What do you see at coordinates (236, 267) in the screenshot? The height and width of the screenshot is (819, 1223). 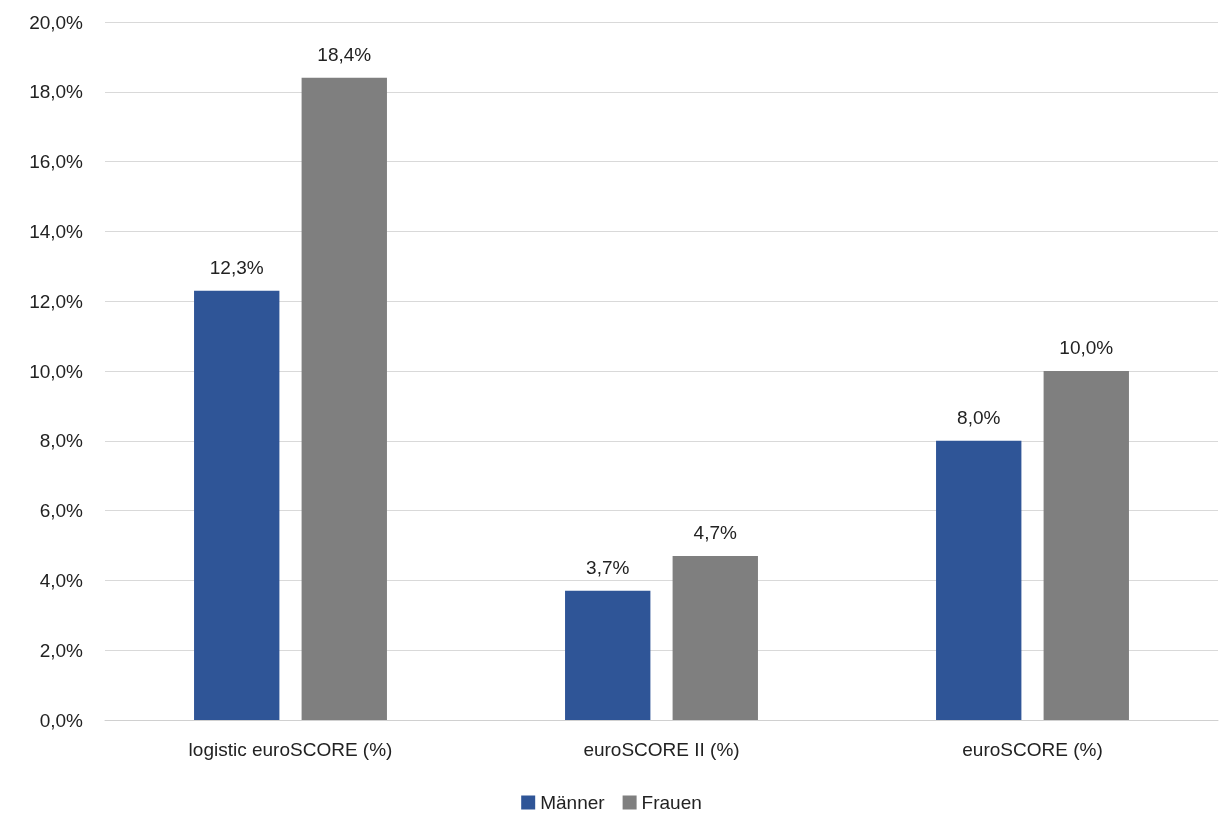 I see `data-label: 12,3%` at bounding box center [236, 267].